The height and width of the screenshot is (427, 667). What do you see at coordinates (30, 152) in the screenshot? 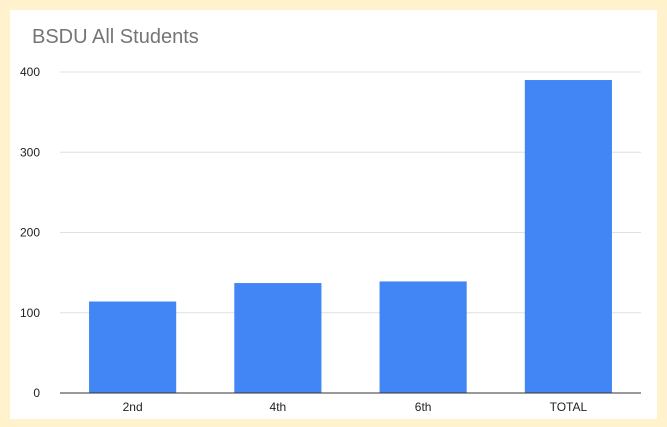
I see `y-tick-label: 300` at bounding box center [30, 152].